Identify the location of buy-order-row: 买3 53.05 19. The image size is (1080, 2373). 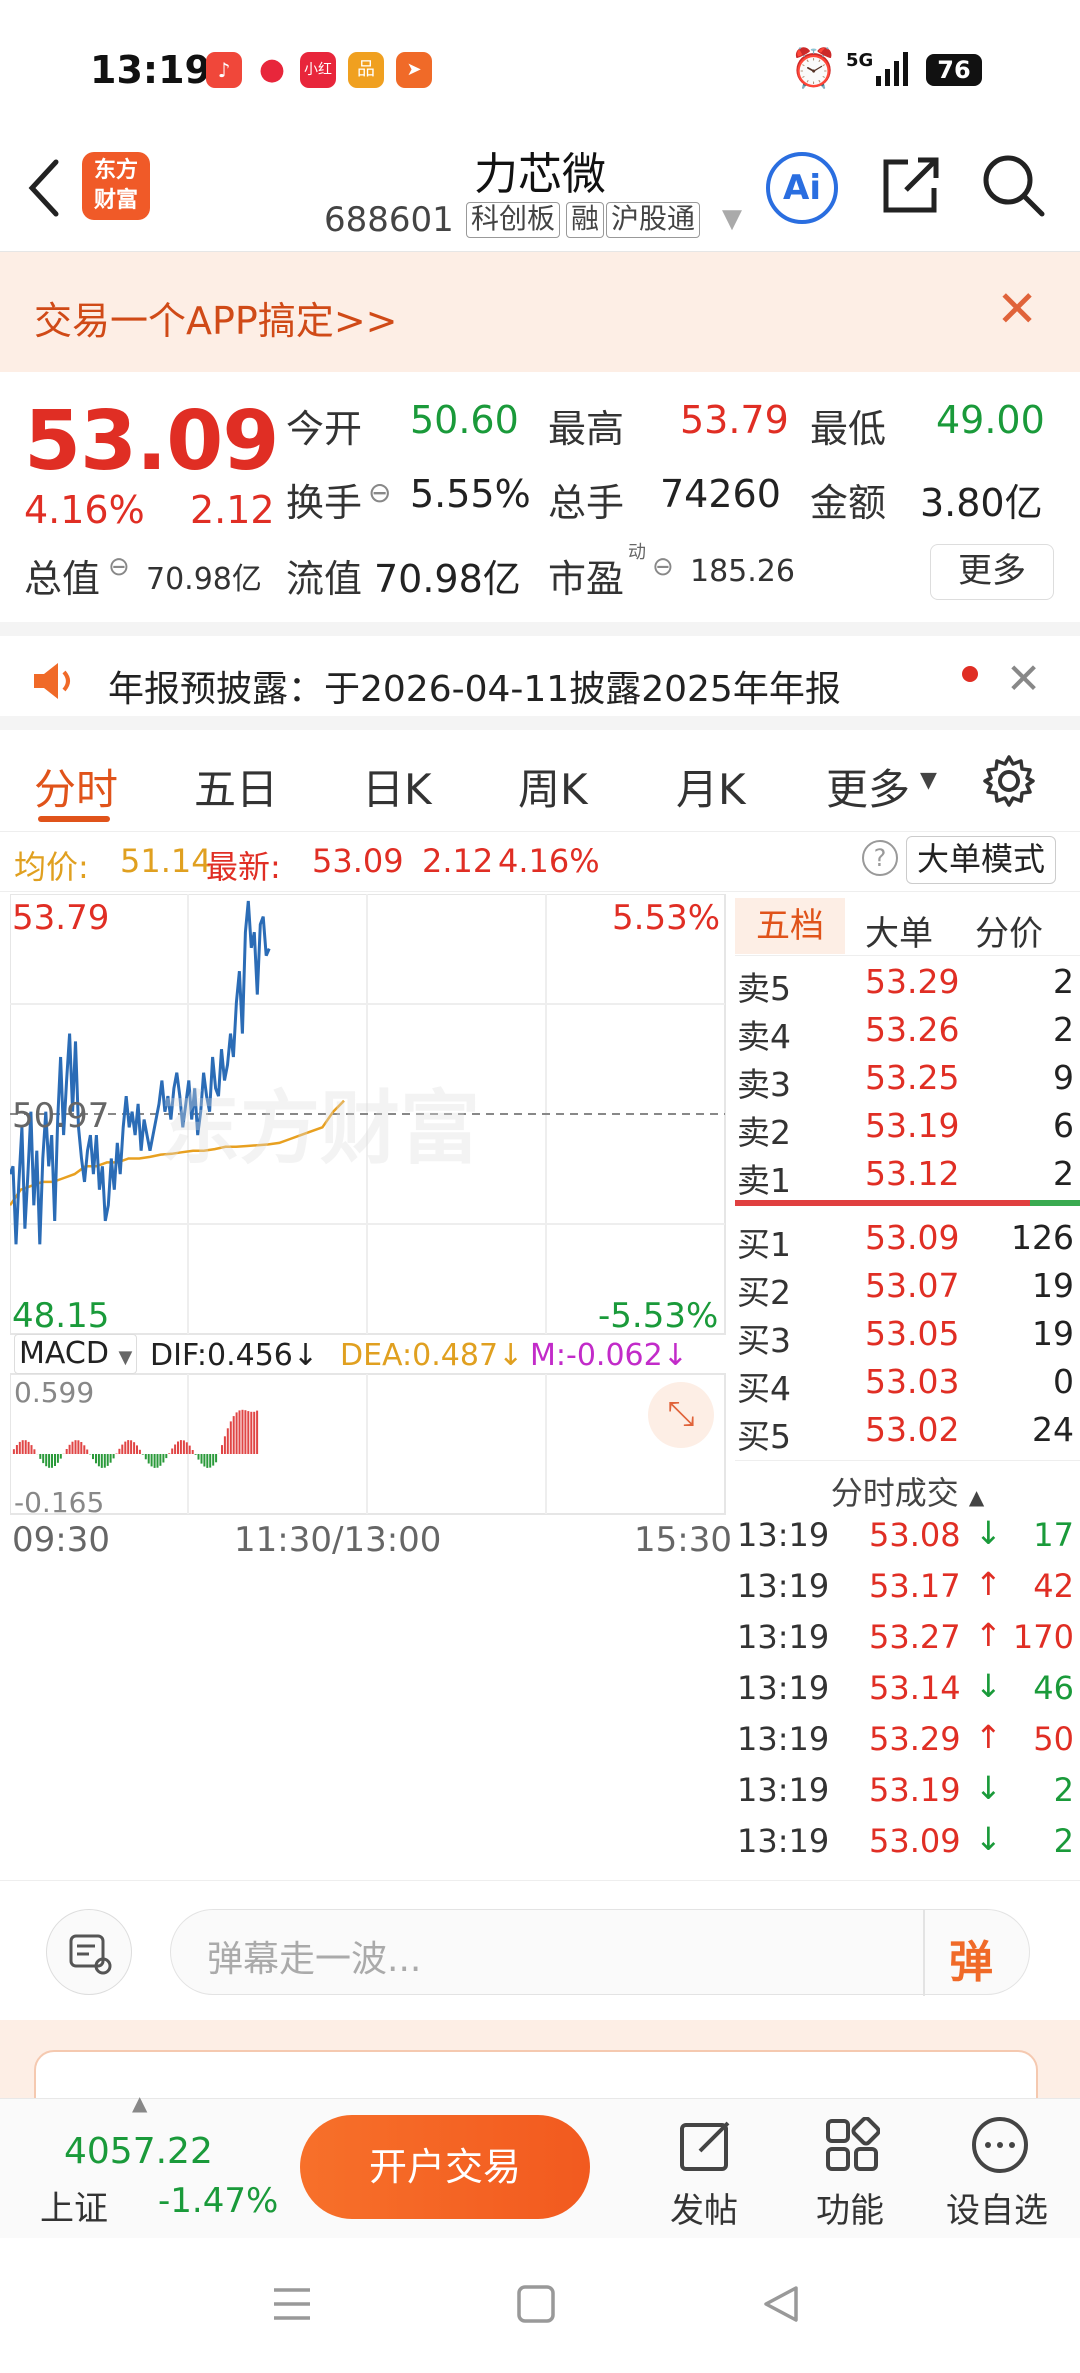
(907, 1335).